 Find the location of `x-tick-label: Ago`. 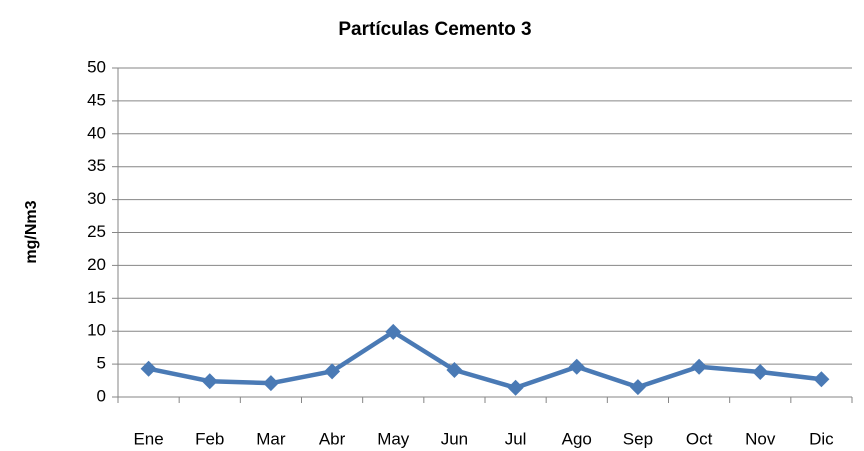

x-tick-label: Ago is located at coordinates (577, 438).